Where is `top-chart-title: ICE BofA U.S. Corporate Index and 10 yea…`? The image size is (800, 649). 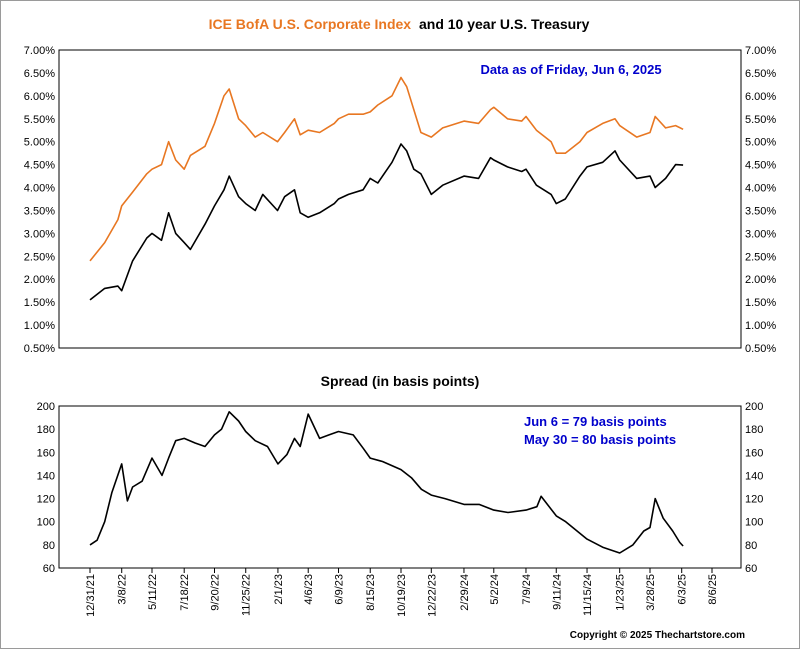
top-chart-title: ICE BofA U.S. Corporate Index and 10 yea… is located at coordinates (399, 24).